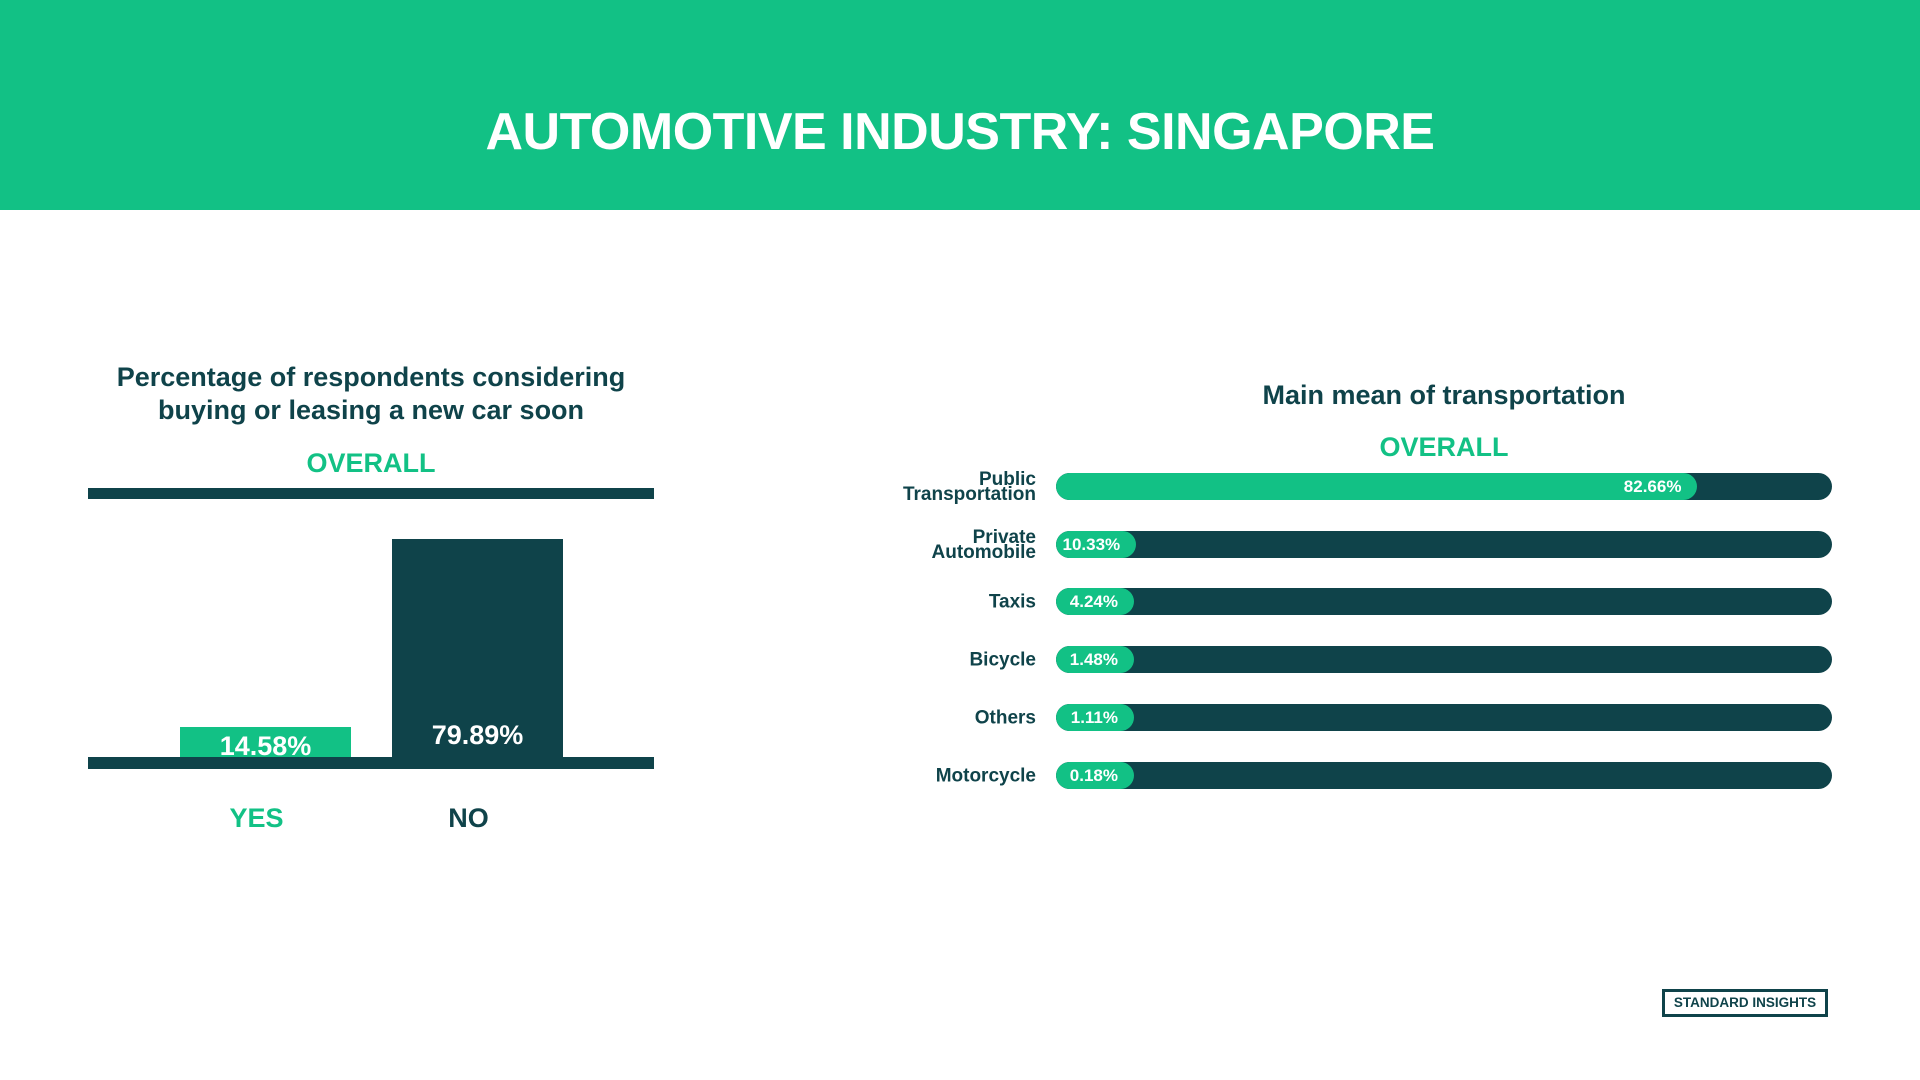 The width and height of the screenshot is (1920, 1080). I want to click on transport-category-label: Bicycle, so click(1002, 659).